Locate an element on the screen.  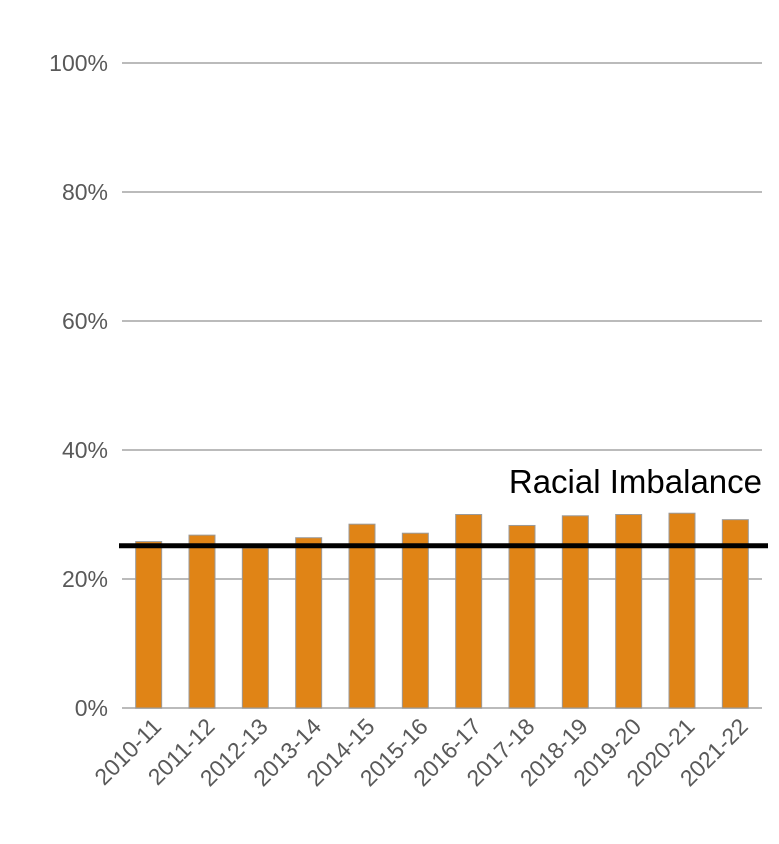
y-tick-label: 60% is located at coordinates (85, 321).